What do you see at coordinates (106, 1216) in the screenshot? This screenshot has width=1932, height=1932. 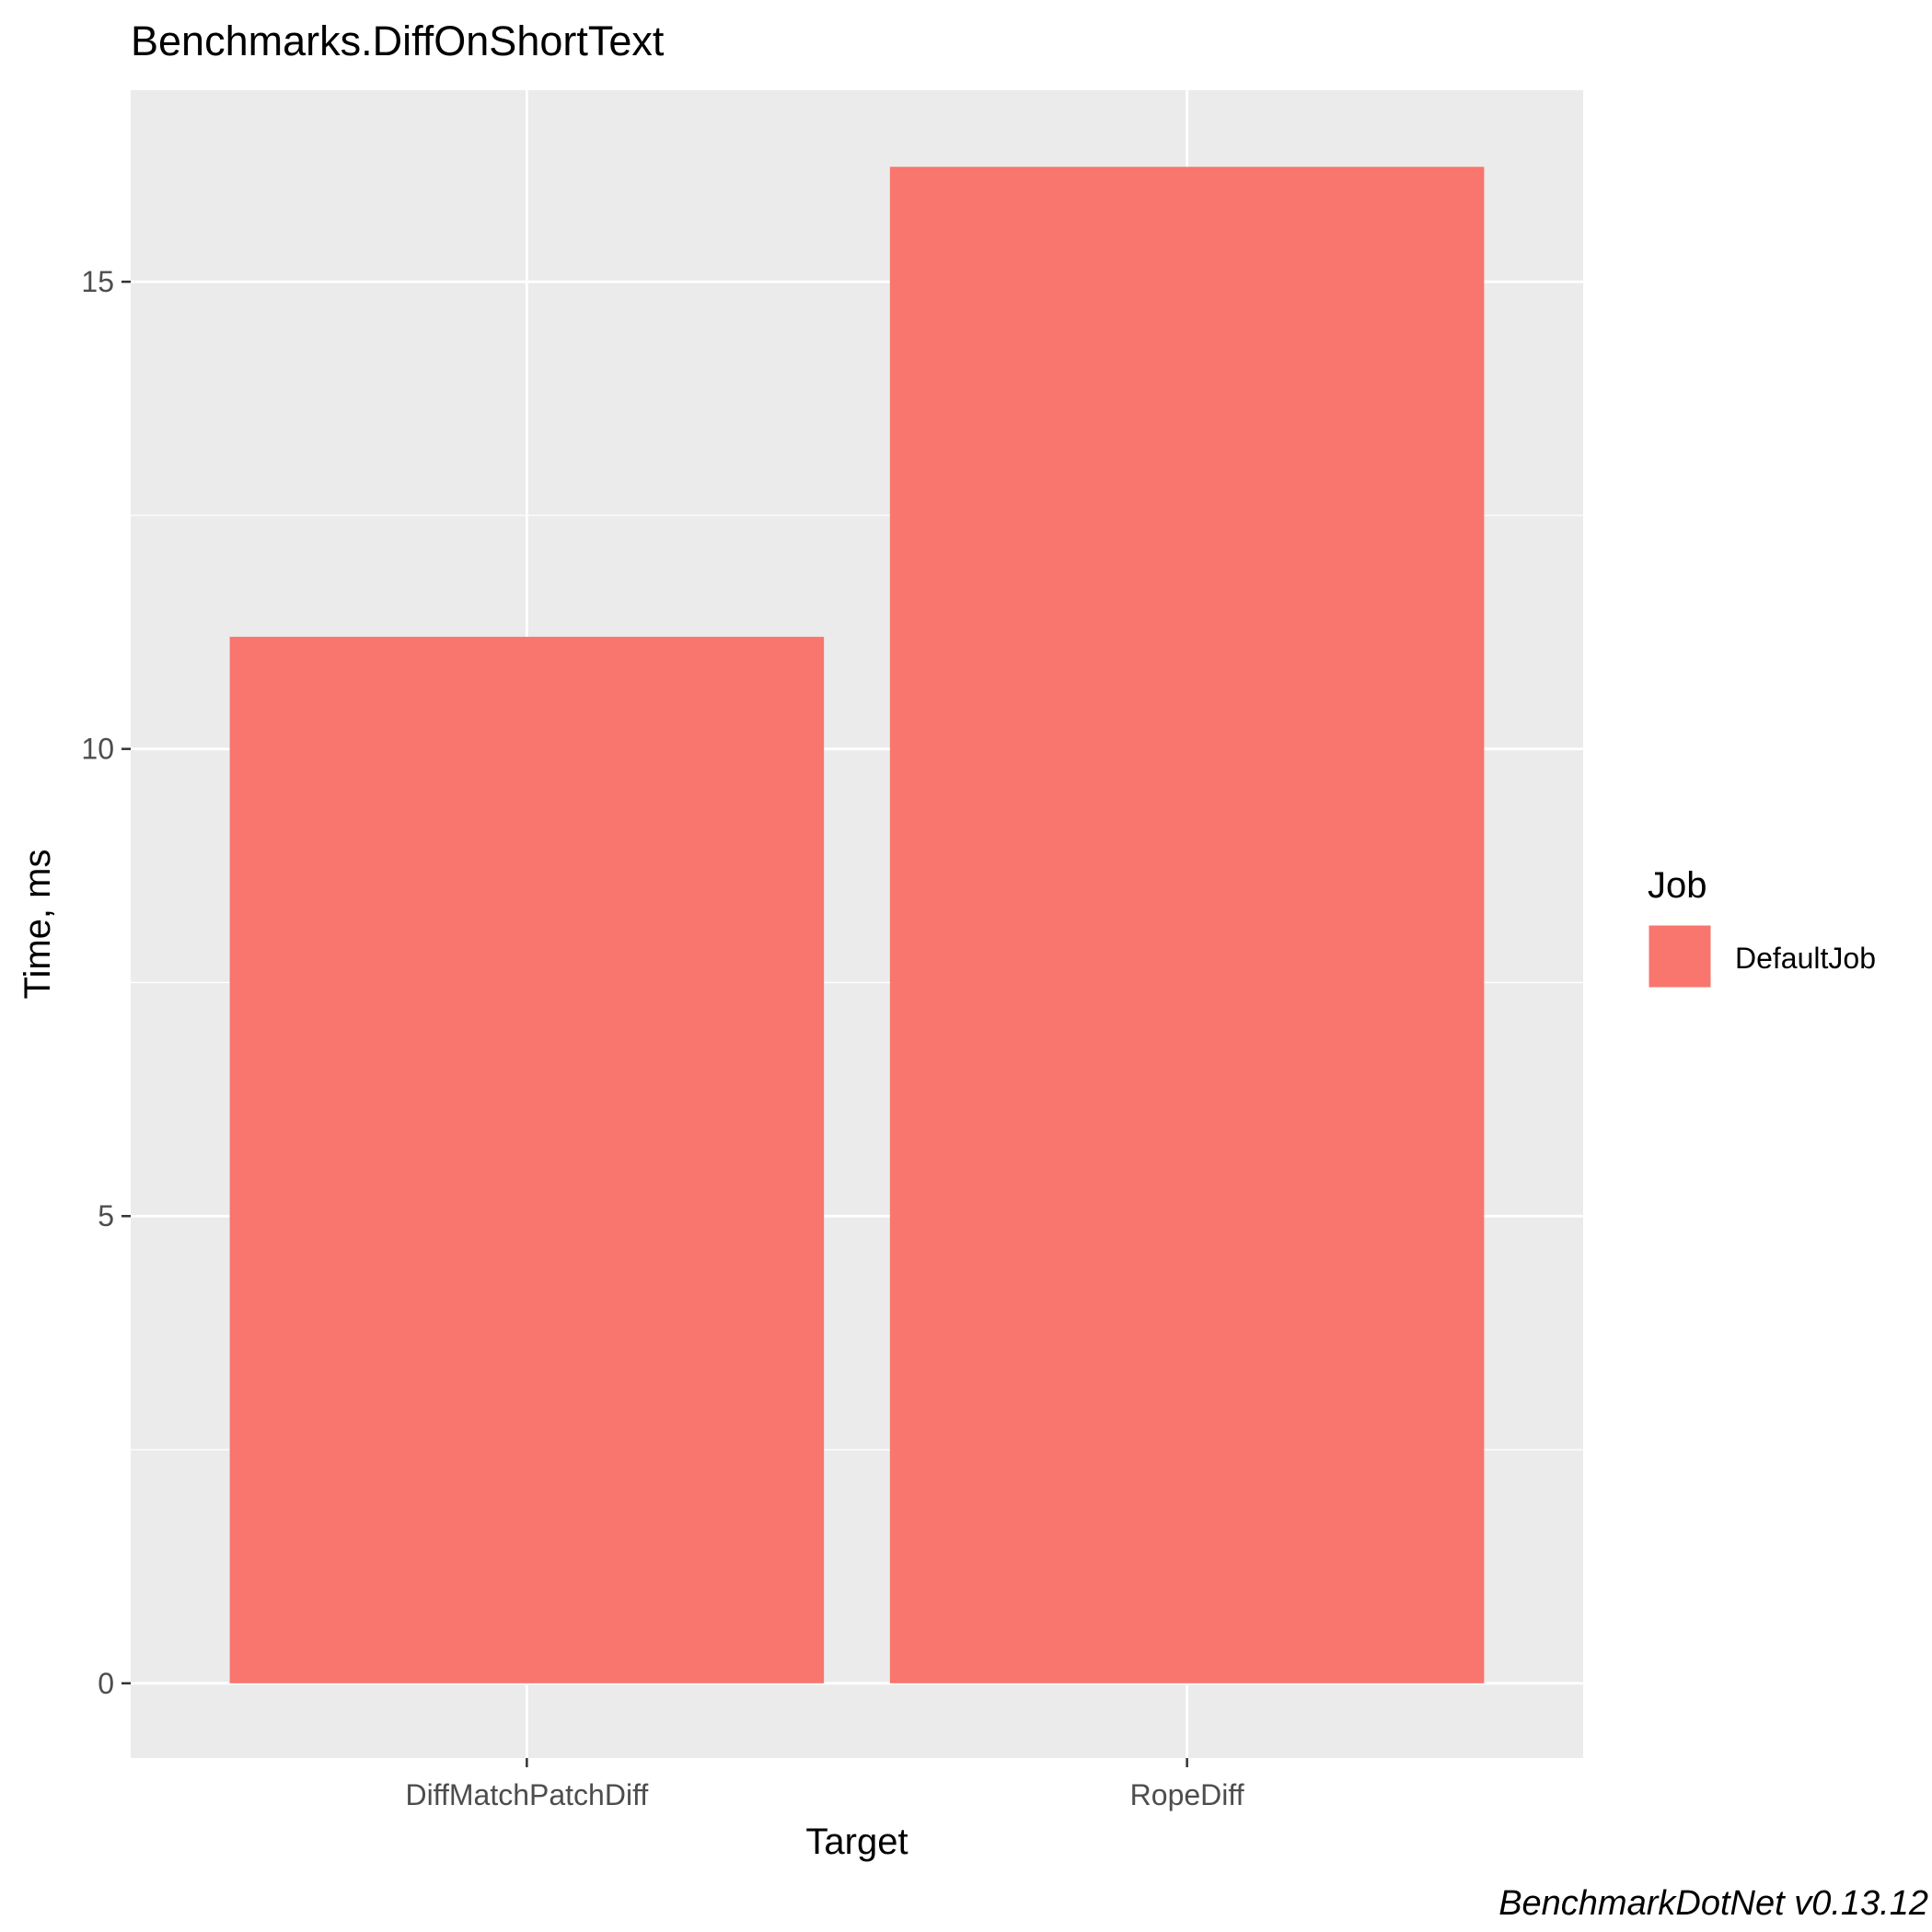 I see `y-tick-label: 5` at bounding box center [106, 1216].